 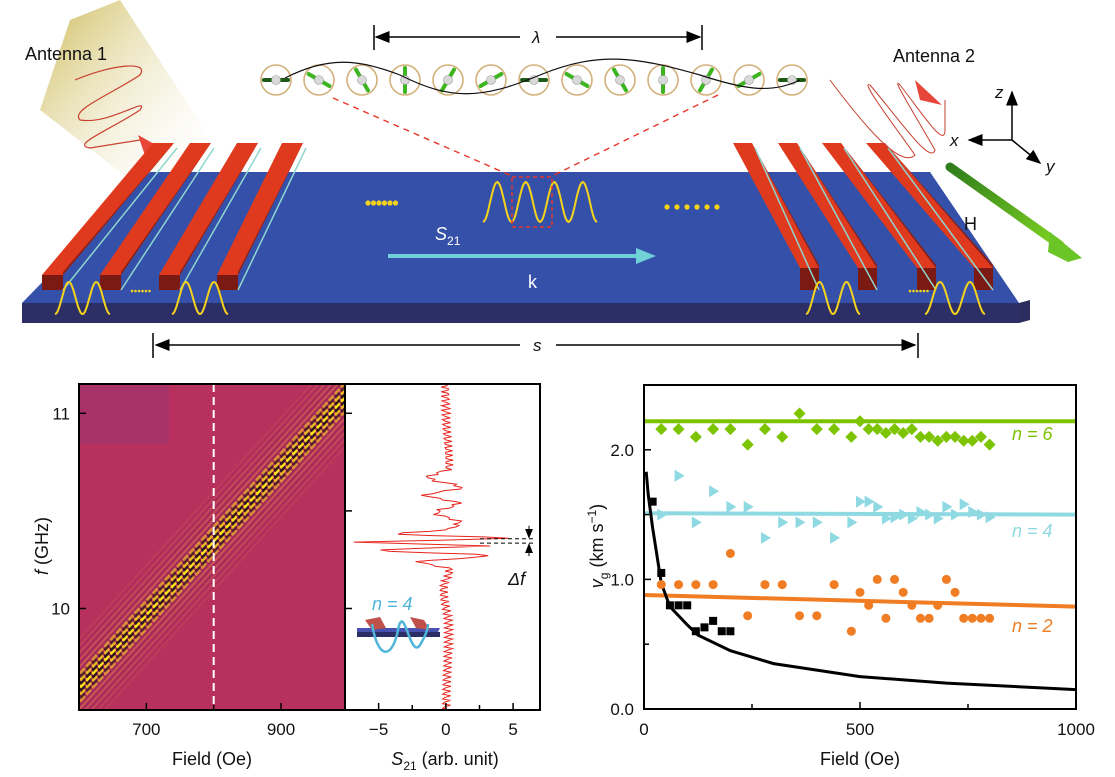 What do you see at coordinates (860, 601) in the screenshot?
I see `fit-line` at bounding box center [860, 601].